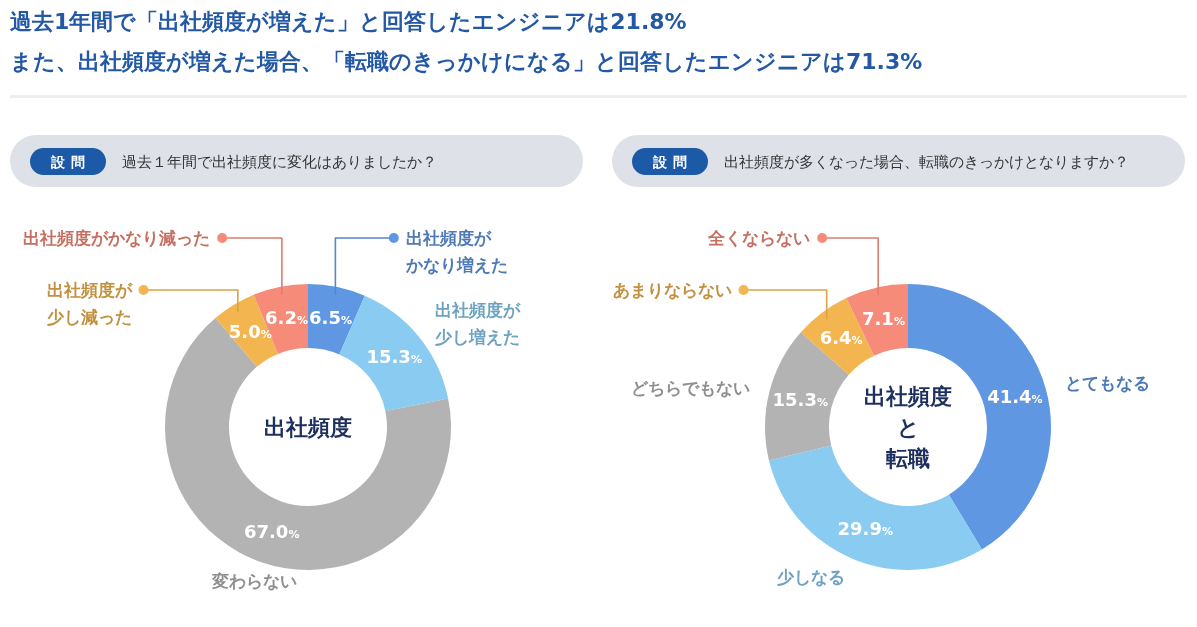 The width and height of the screenshot is (1197, 627). I want to click on slice-label: どちらでもない, so click(690, 388).